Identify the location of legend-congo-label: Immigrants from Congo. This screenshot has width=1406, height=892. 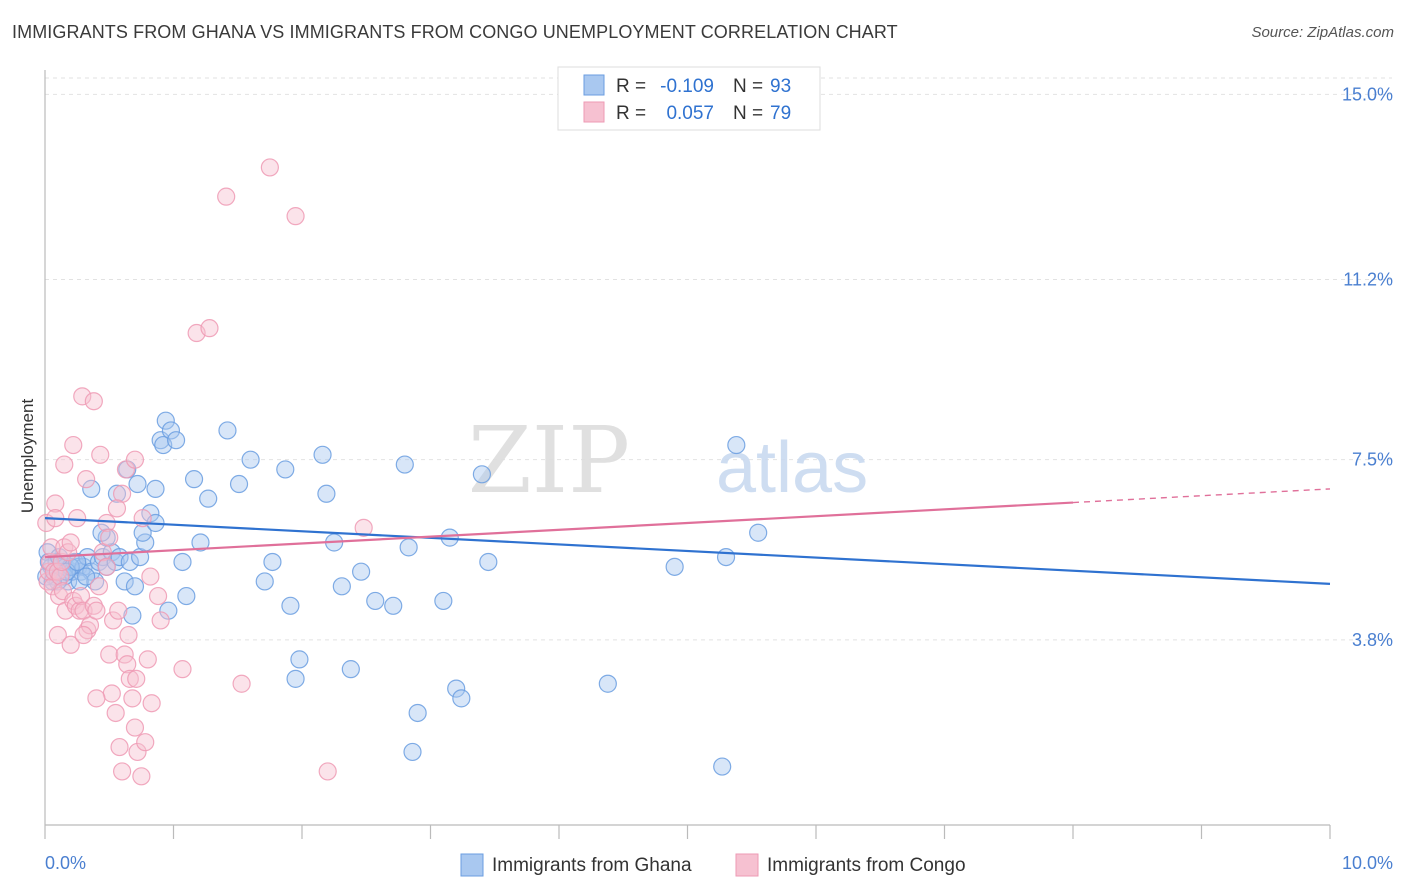
(866, 865).